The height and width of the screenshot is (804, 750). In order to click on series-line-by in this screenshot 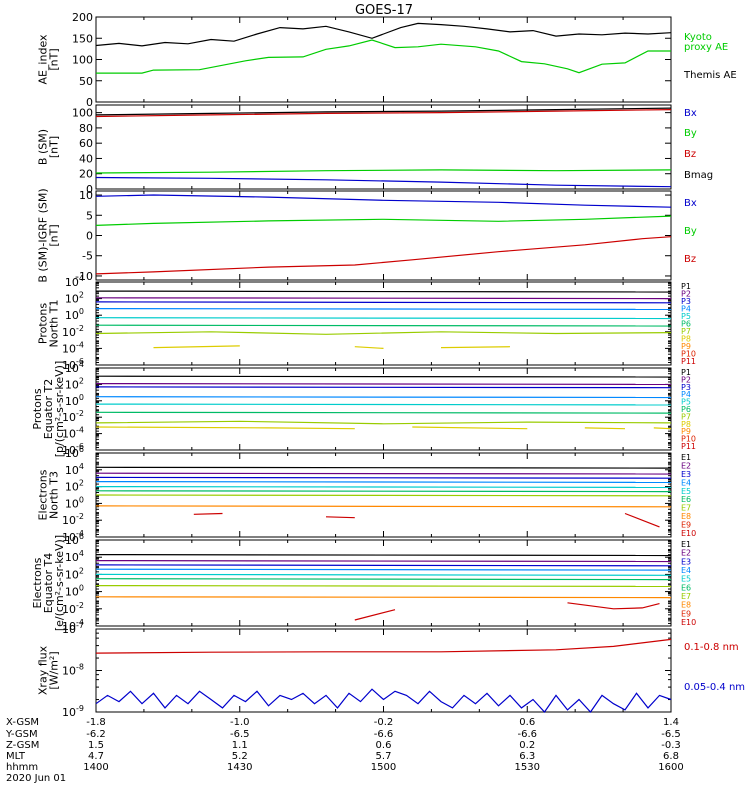, I will do `click(383, 220)`.